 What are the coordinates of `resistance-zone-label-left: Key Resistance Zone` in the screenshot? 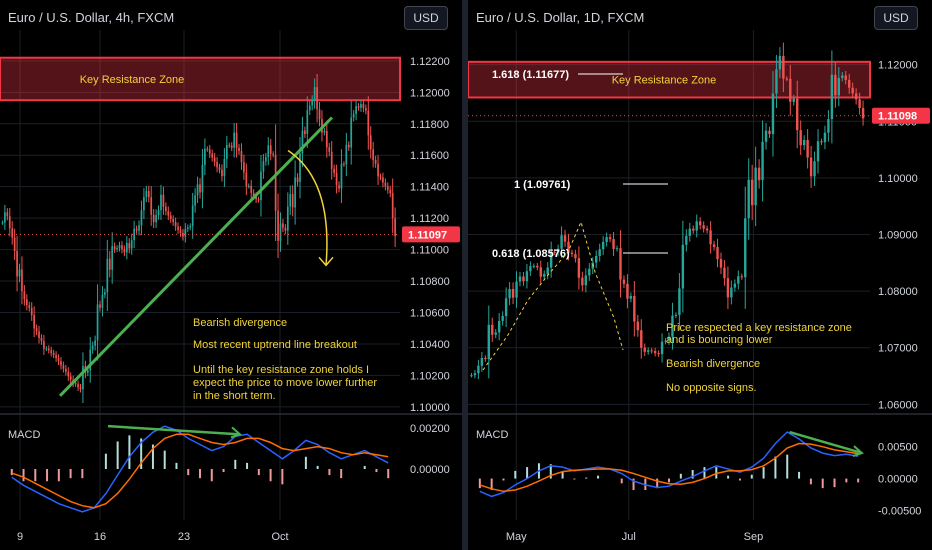 It's located at (132, 80).